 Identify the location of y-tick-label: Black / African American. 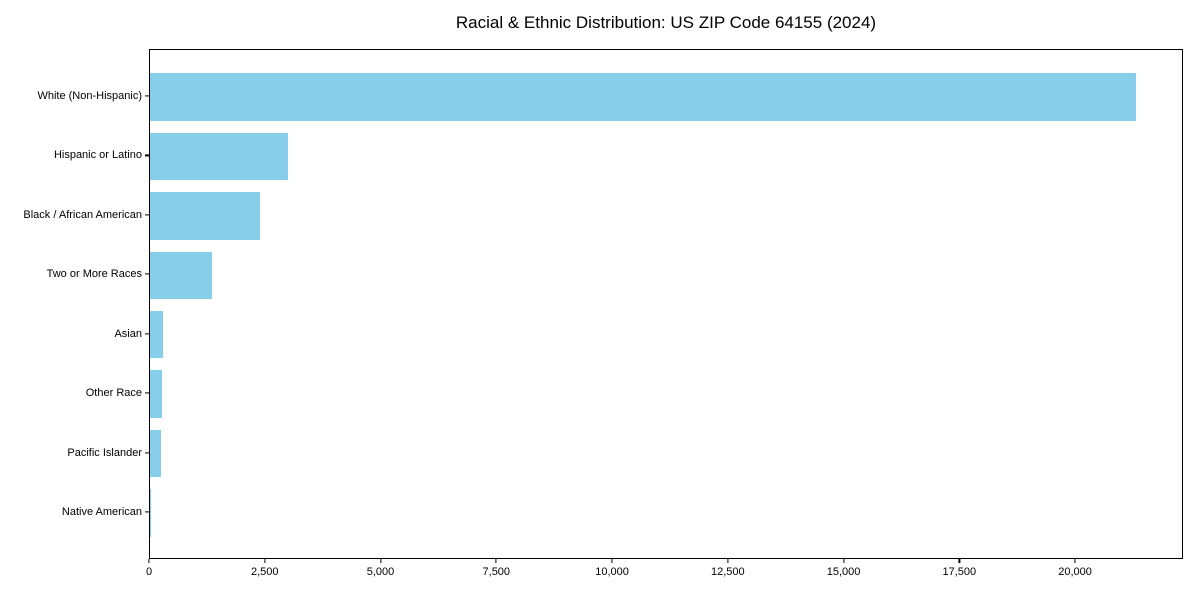
(82, 214).